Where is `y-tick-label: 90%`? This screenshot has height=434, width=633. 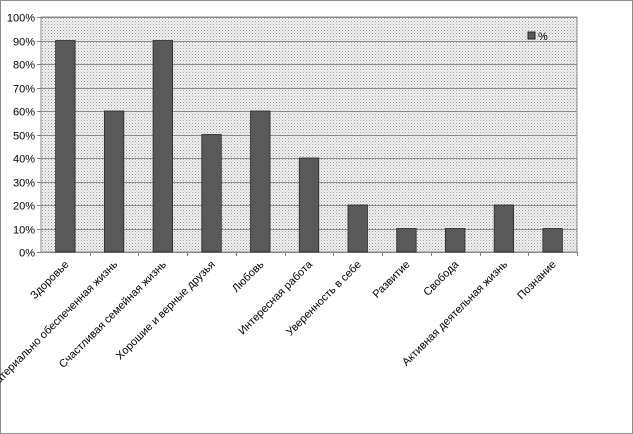
y-tick-label: 90% is located at coordinates (24, 43).